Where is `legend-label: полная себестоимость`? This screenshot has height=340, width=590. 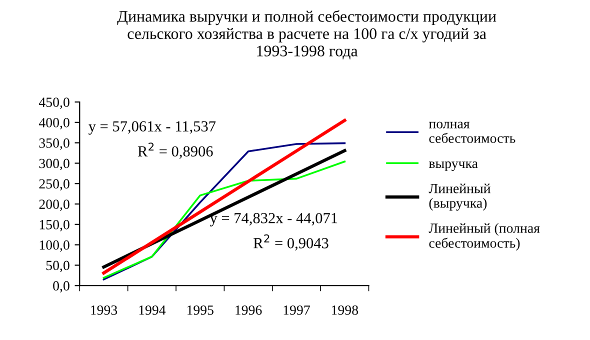
legend-label: полная себестоимость is located at coordinates (472, 132).